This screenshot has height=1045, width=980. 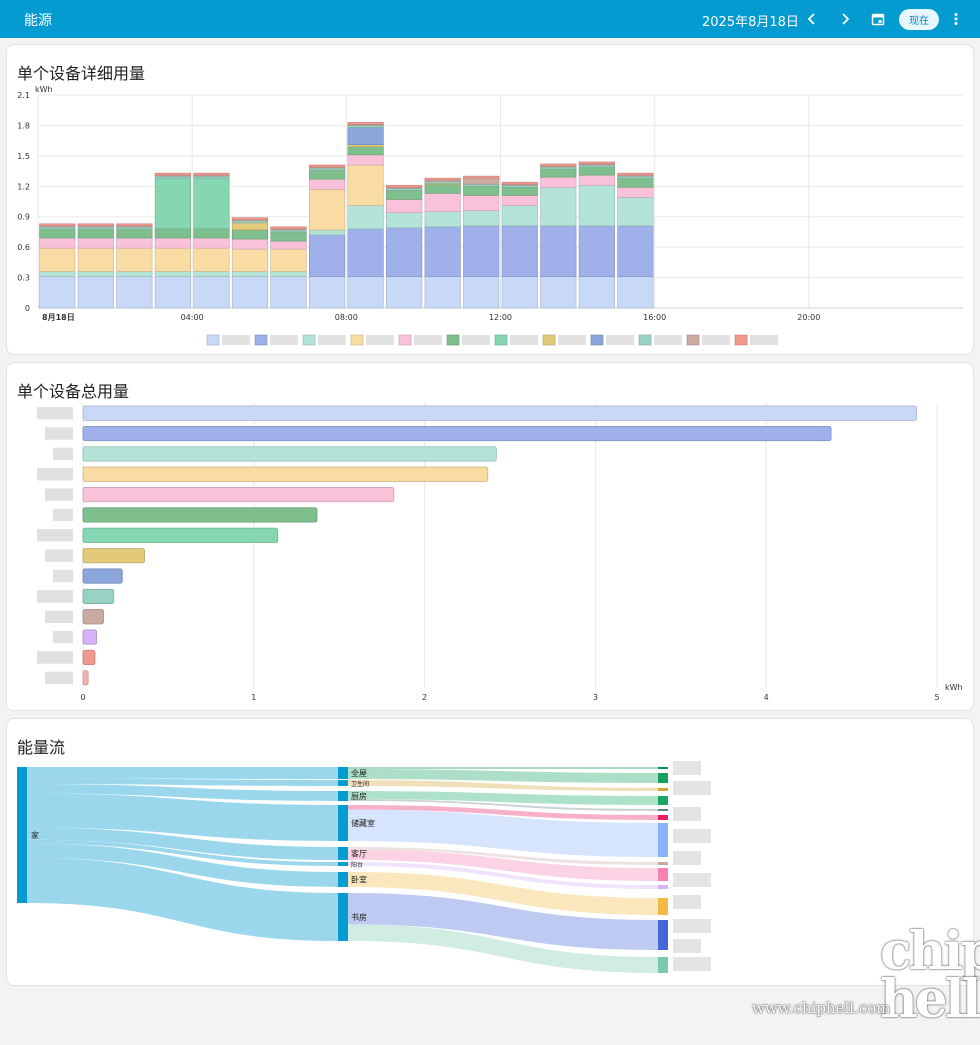 What do you see at coordinates (878, 19) in the screenshot?
I see `calendar-icon` at bounding box center [878, 19].